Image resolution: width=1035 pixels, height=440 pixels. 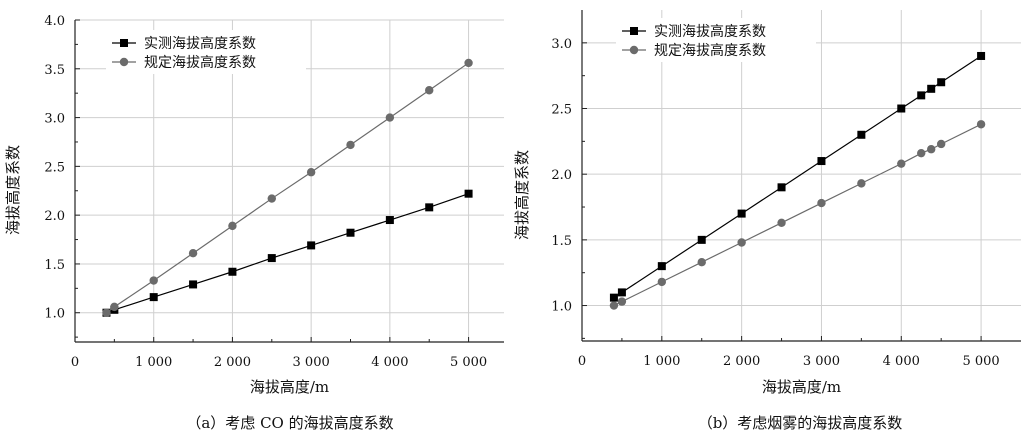 What do you see at coordinates (54, 70) in the screenshot?
I see `y-tick-label: 3.5` at bounding box center [54, 70].